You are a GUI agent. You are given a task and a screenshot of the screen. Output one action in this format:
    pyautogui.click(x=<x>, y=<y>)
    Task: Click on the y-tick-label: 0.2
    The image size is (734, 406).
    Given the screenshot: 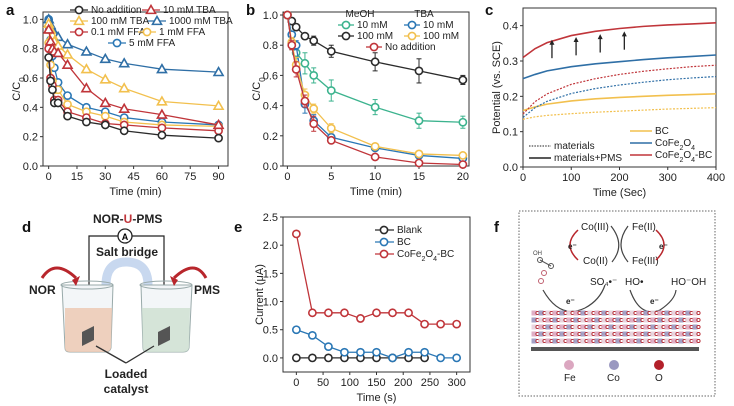 What is the action you would take?
    pyautogui.click(x=30, y=138)
    